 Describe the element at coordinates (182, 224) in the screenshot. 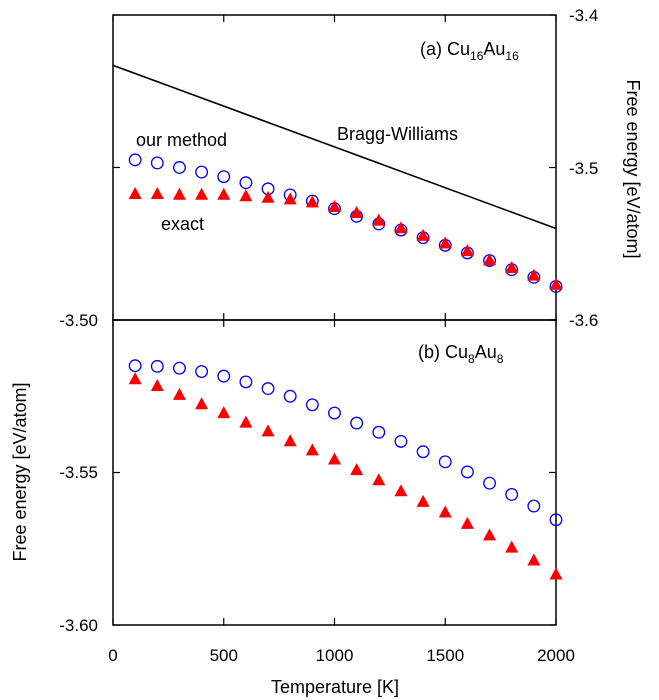

I see `annotation-exact: exact` at that location.